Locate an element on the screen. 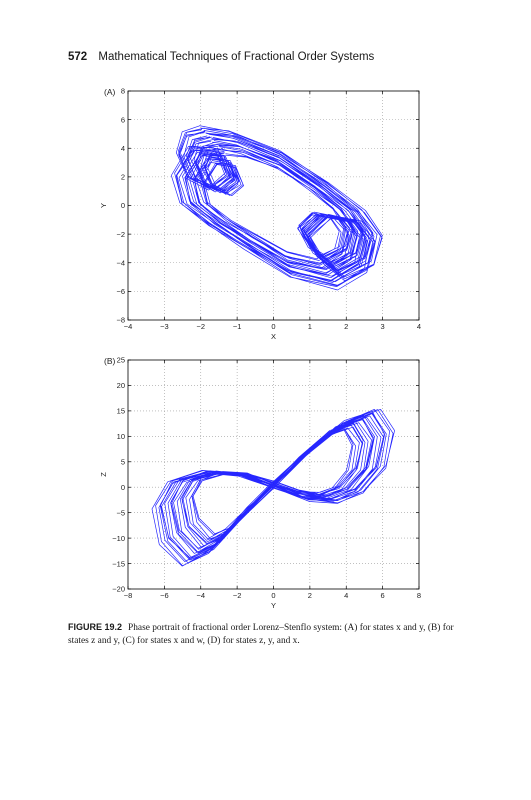 The width and height of the screenshot is (531, 800). panel-a-y-tick-label: 6 is located at coordinates (123, 119).